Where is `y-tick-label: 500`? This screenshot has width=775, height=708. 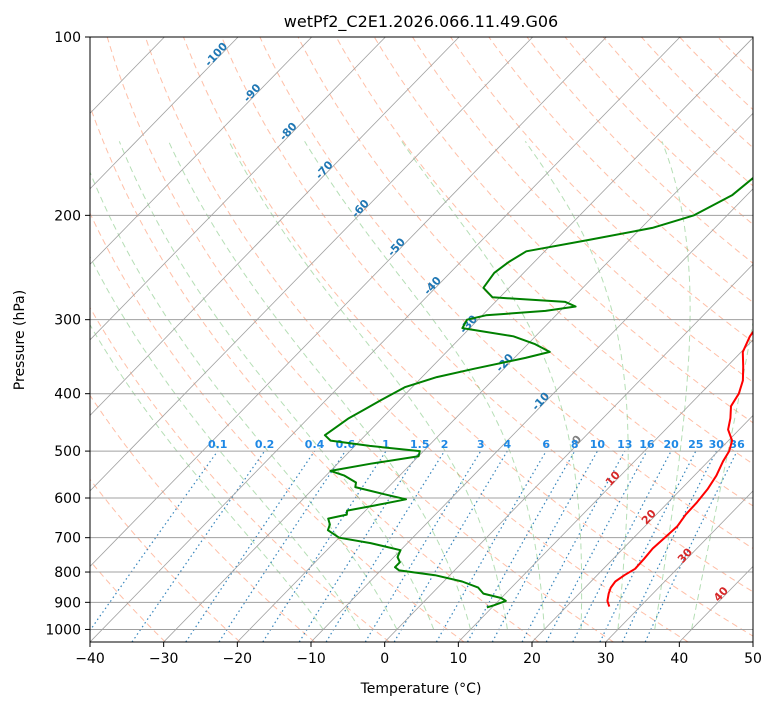
y-tick-label: 500 is located at coordinates (67, 452).